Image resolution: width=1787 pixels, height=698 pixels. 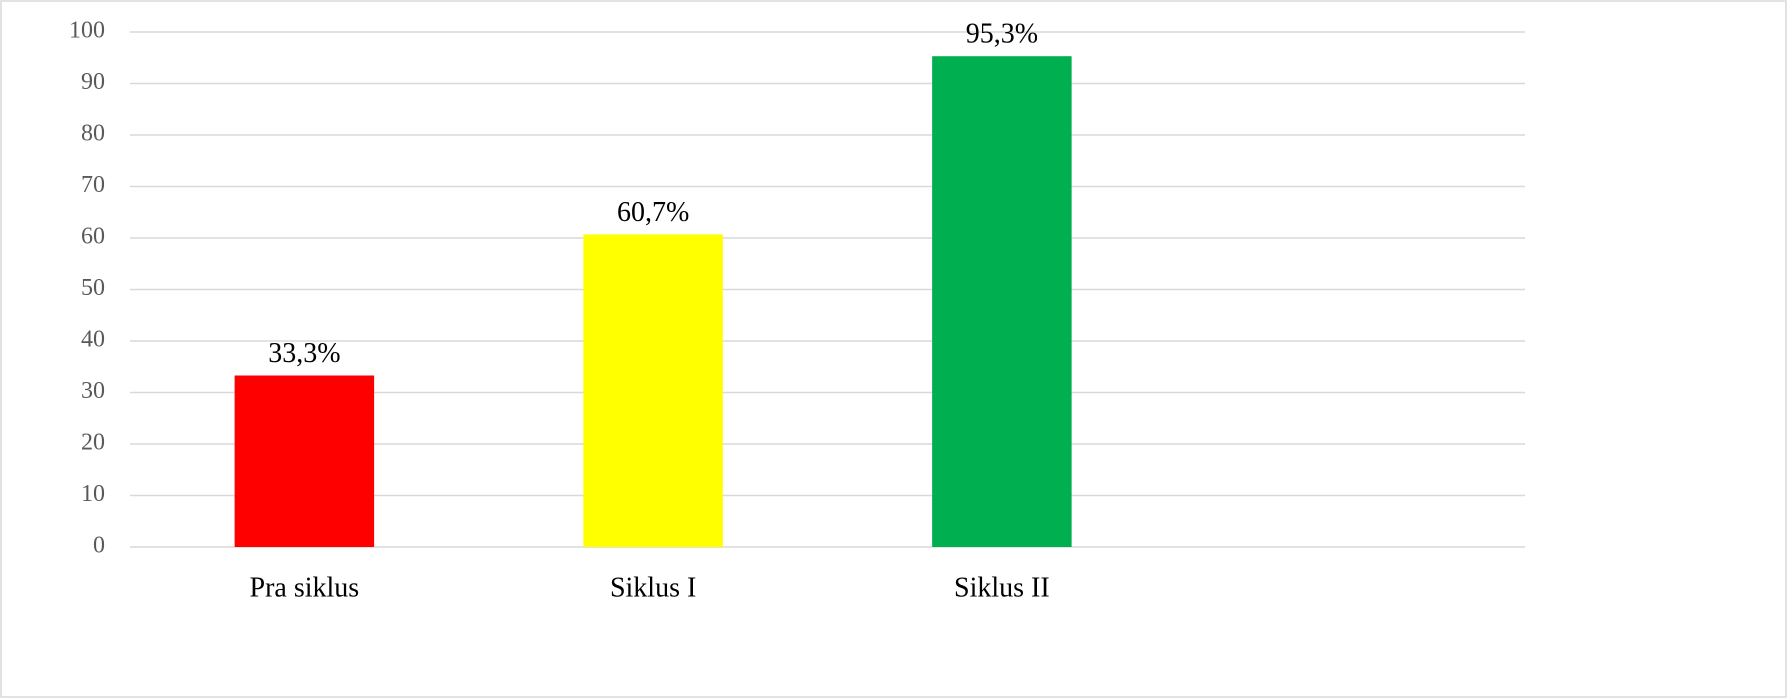 I want to click on y-tick-label: 30, so click(x=93, y=391).